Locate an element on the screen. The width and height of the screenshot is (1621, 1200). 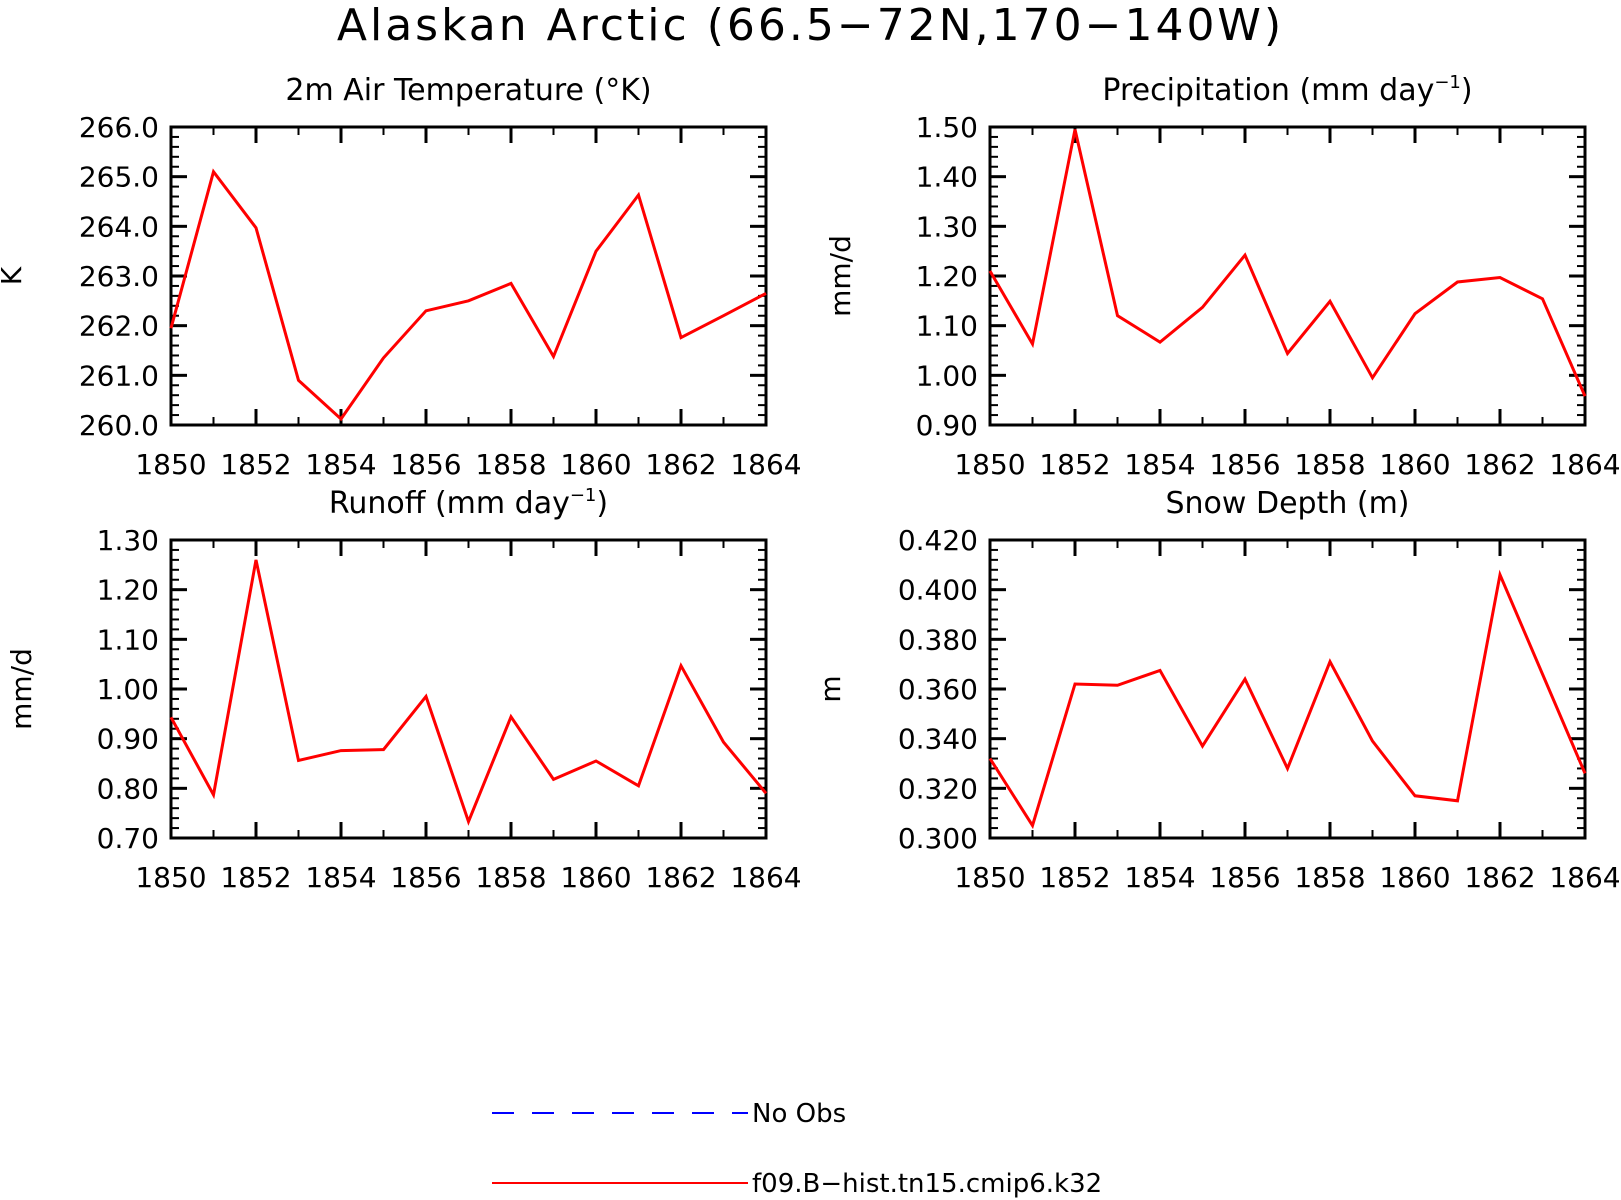
y-tick-label: 266.0 is located at coordinates (119, 127).